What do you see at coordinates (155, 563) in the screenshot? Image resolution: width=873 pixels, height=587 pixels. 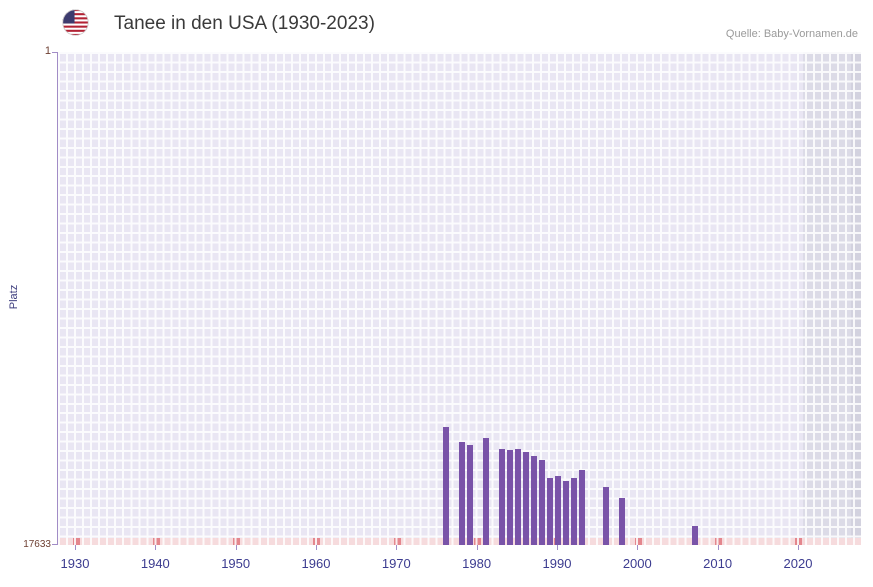 I see `x-tick-label-1940: 1940` at bounding box center [155, 563].